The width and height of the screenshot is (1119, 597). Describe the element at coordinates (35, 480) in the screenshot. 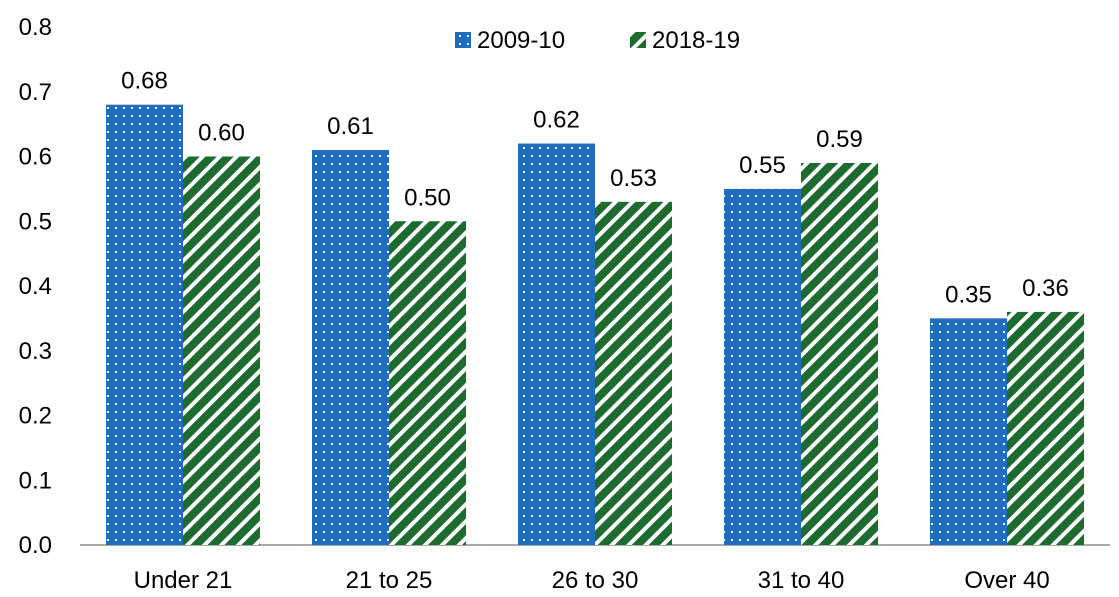

I see `y-tick-label: 0.1` at that location.